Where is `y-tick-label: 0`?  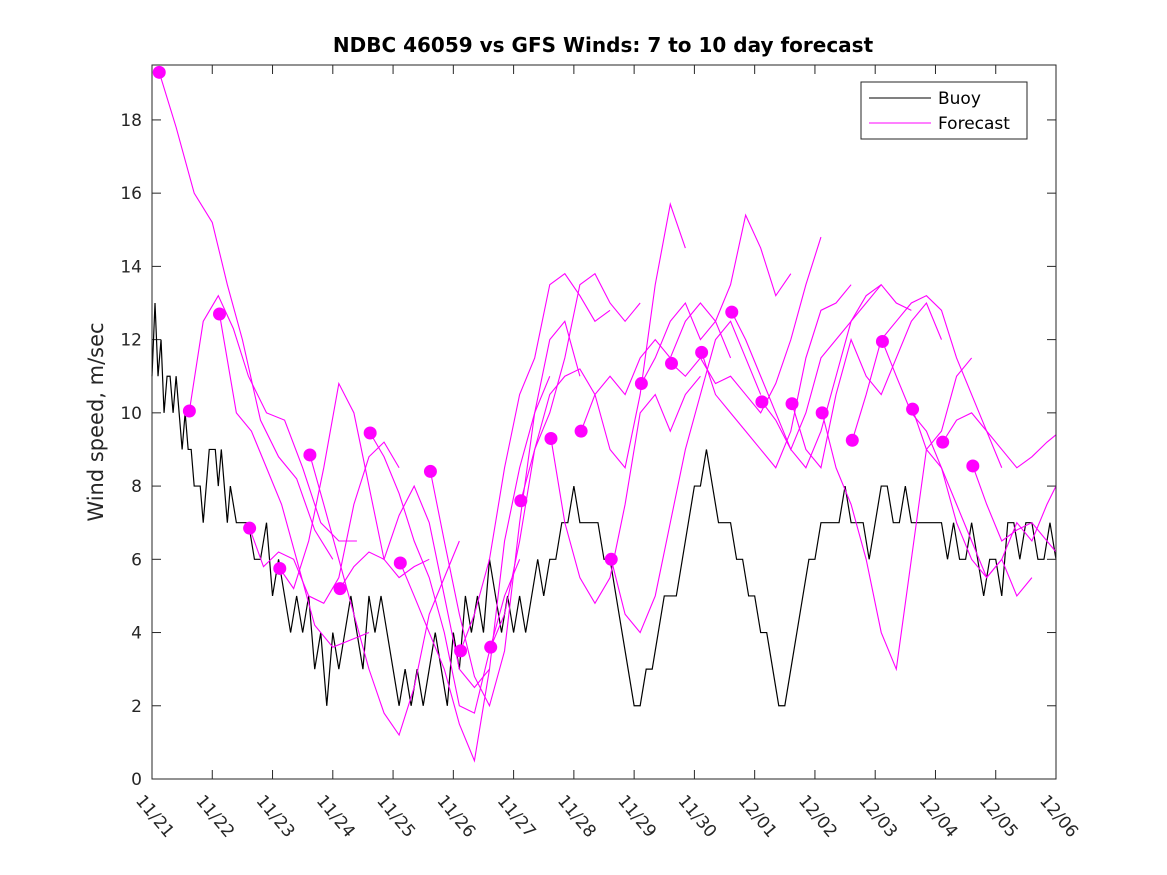
y-tick-label: 0 is located at coordinates (136, 780).